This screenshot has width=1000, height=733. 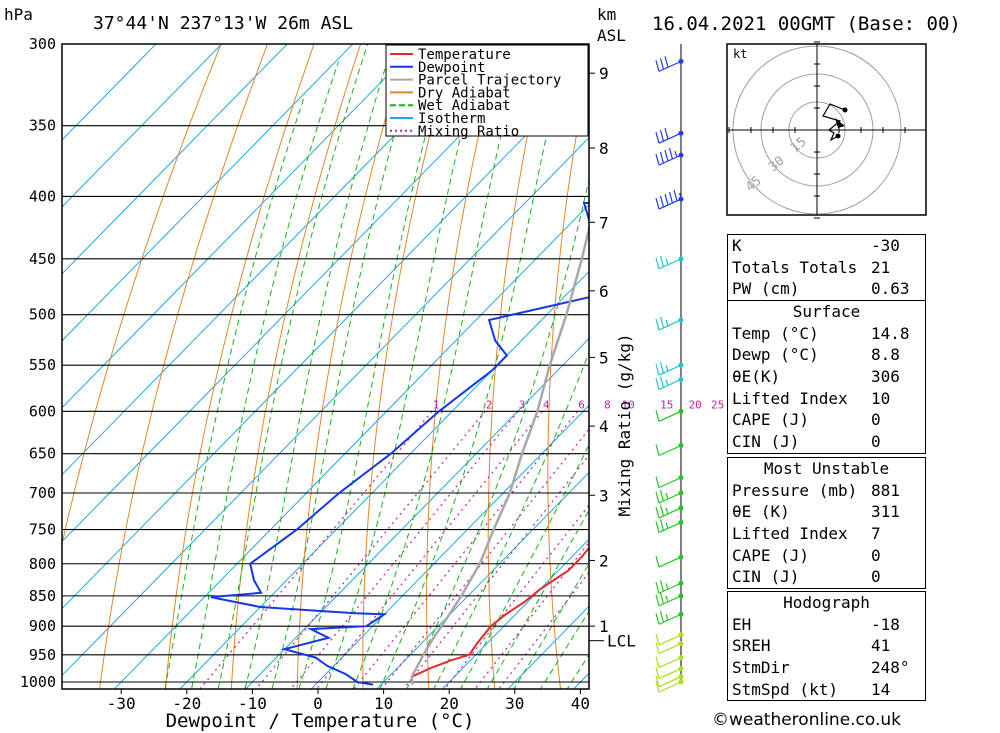 What do you see at coordinates (607, 404) in the screenshot?
I see `mixing-ratio-label: 8` at bounding box center [607, 404].